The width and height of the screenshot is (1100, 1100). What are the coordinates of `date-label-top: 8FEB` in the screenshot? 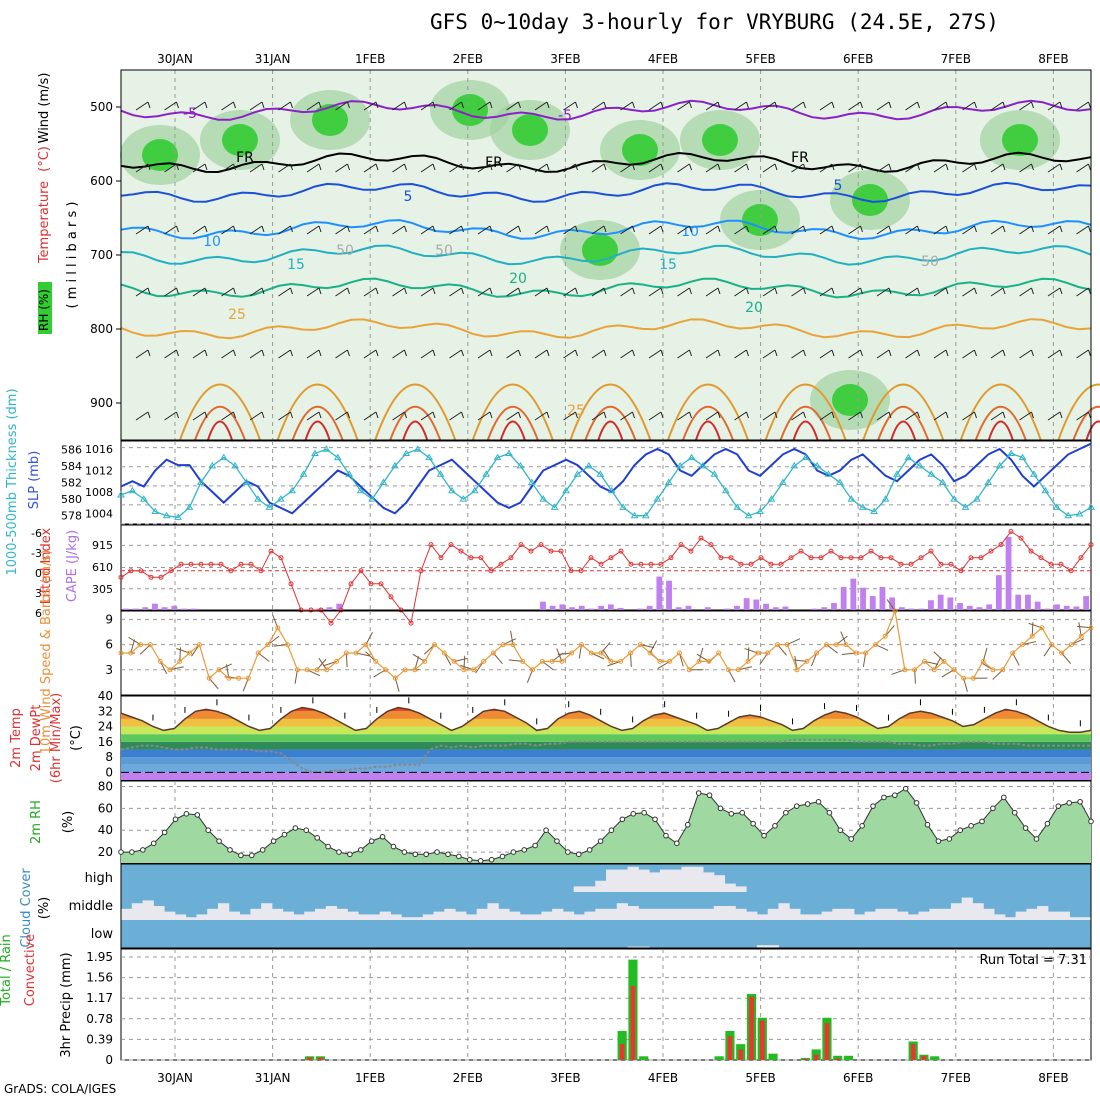 It's located at (1053, 59).